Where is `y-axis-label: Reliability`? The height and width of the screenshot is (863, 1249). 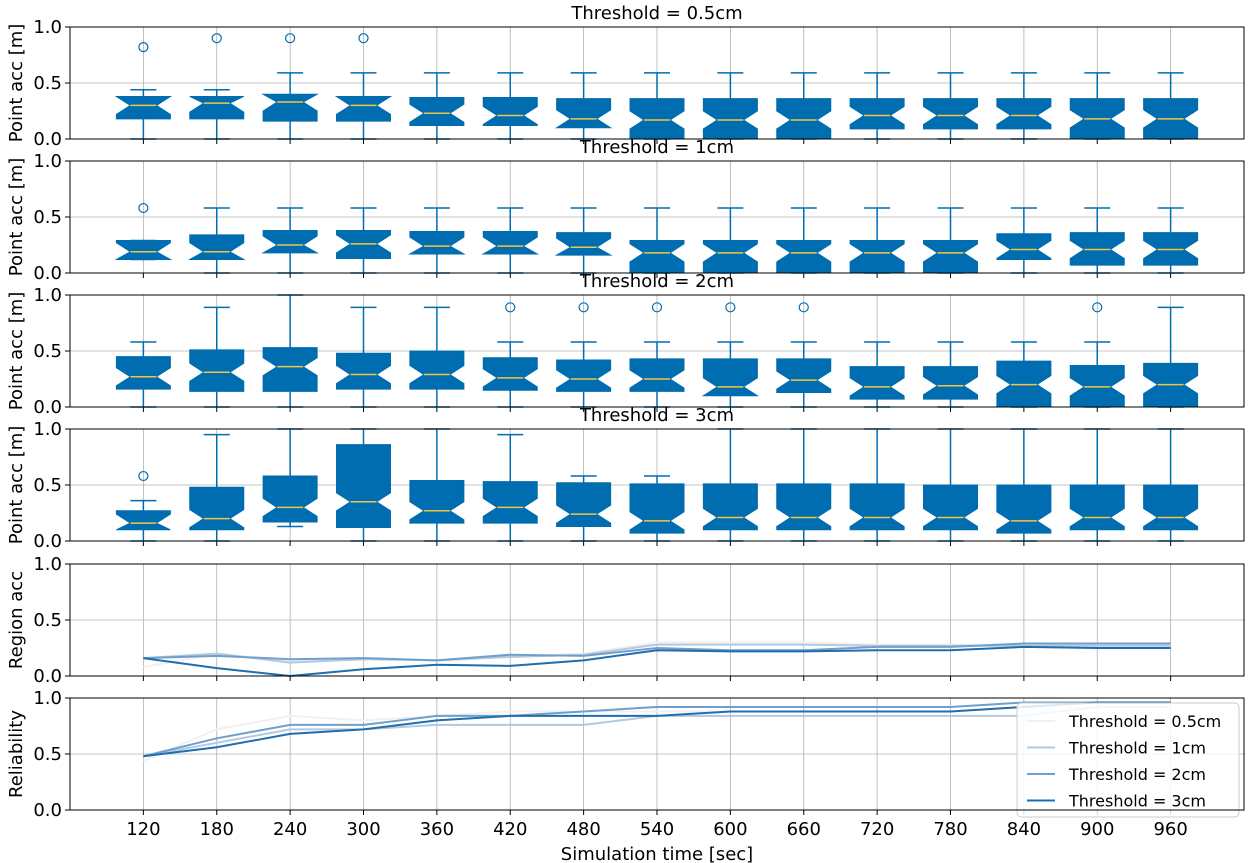 y-axis-label: Reliability is located at coordinates (16, 754).